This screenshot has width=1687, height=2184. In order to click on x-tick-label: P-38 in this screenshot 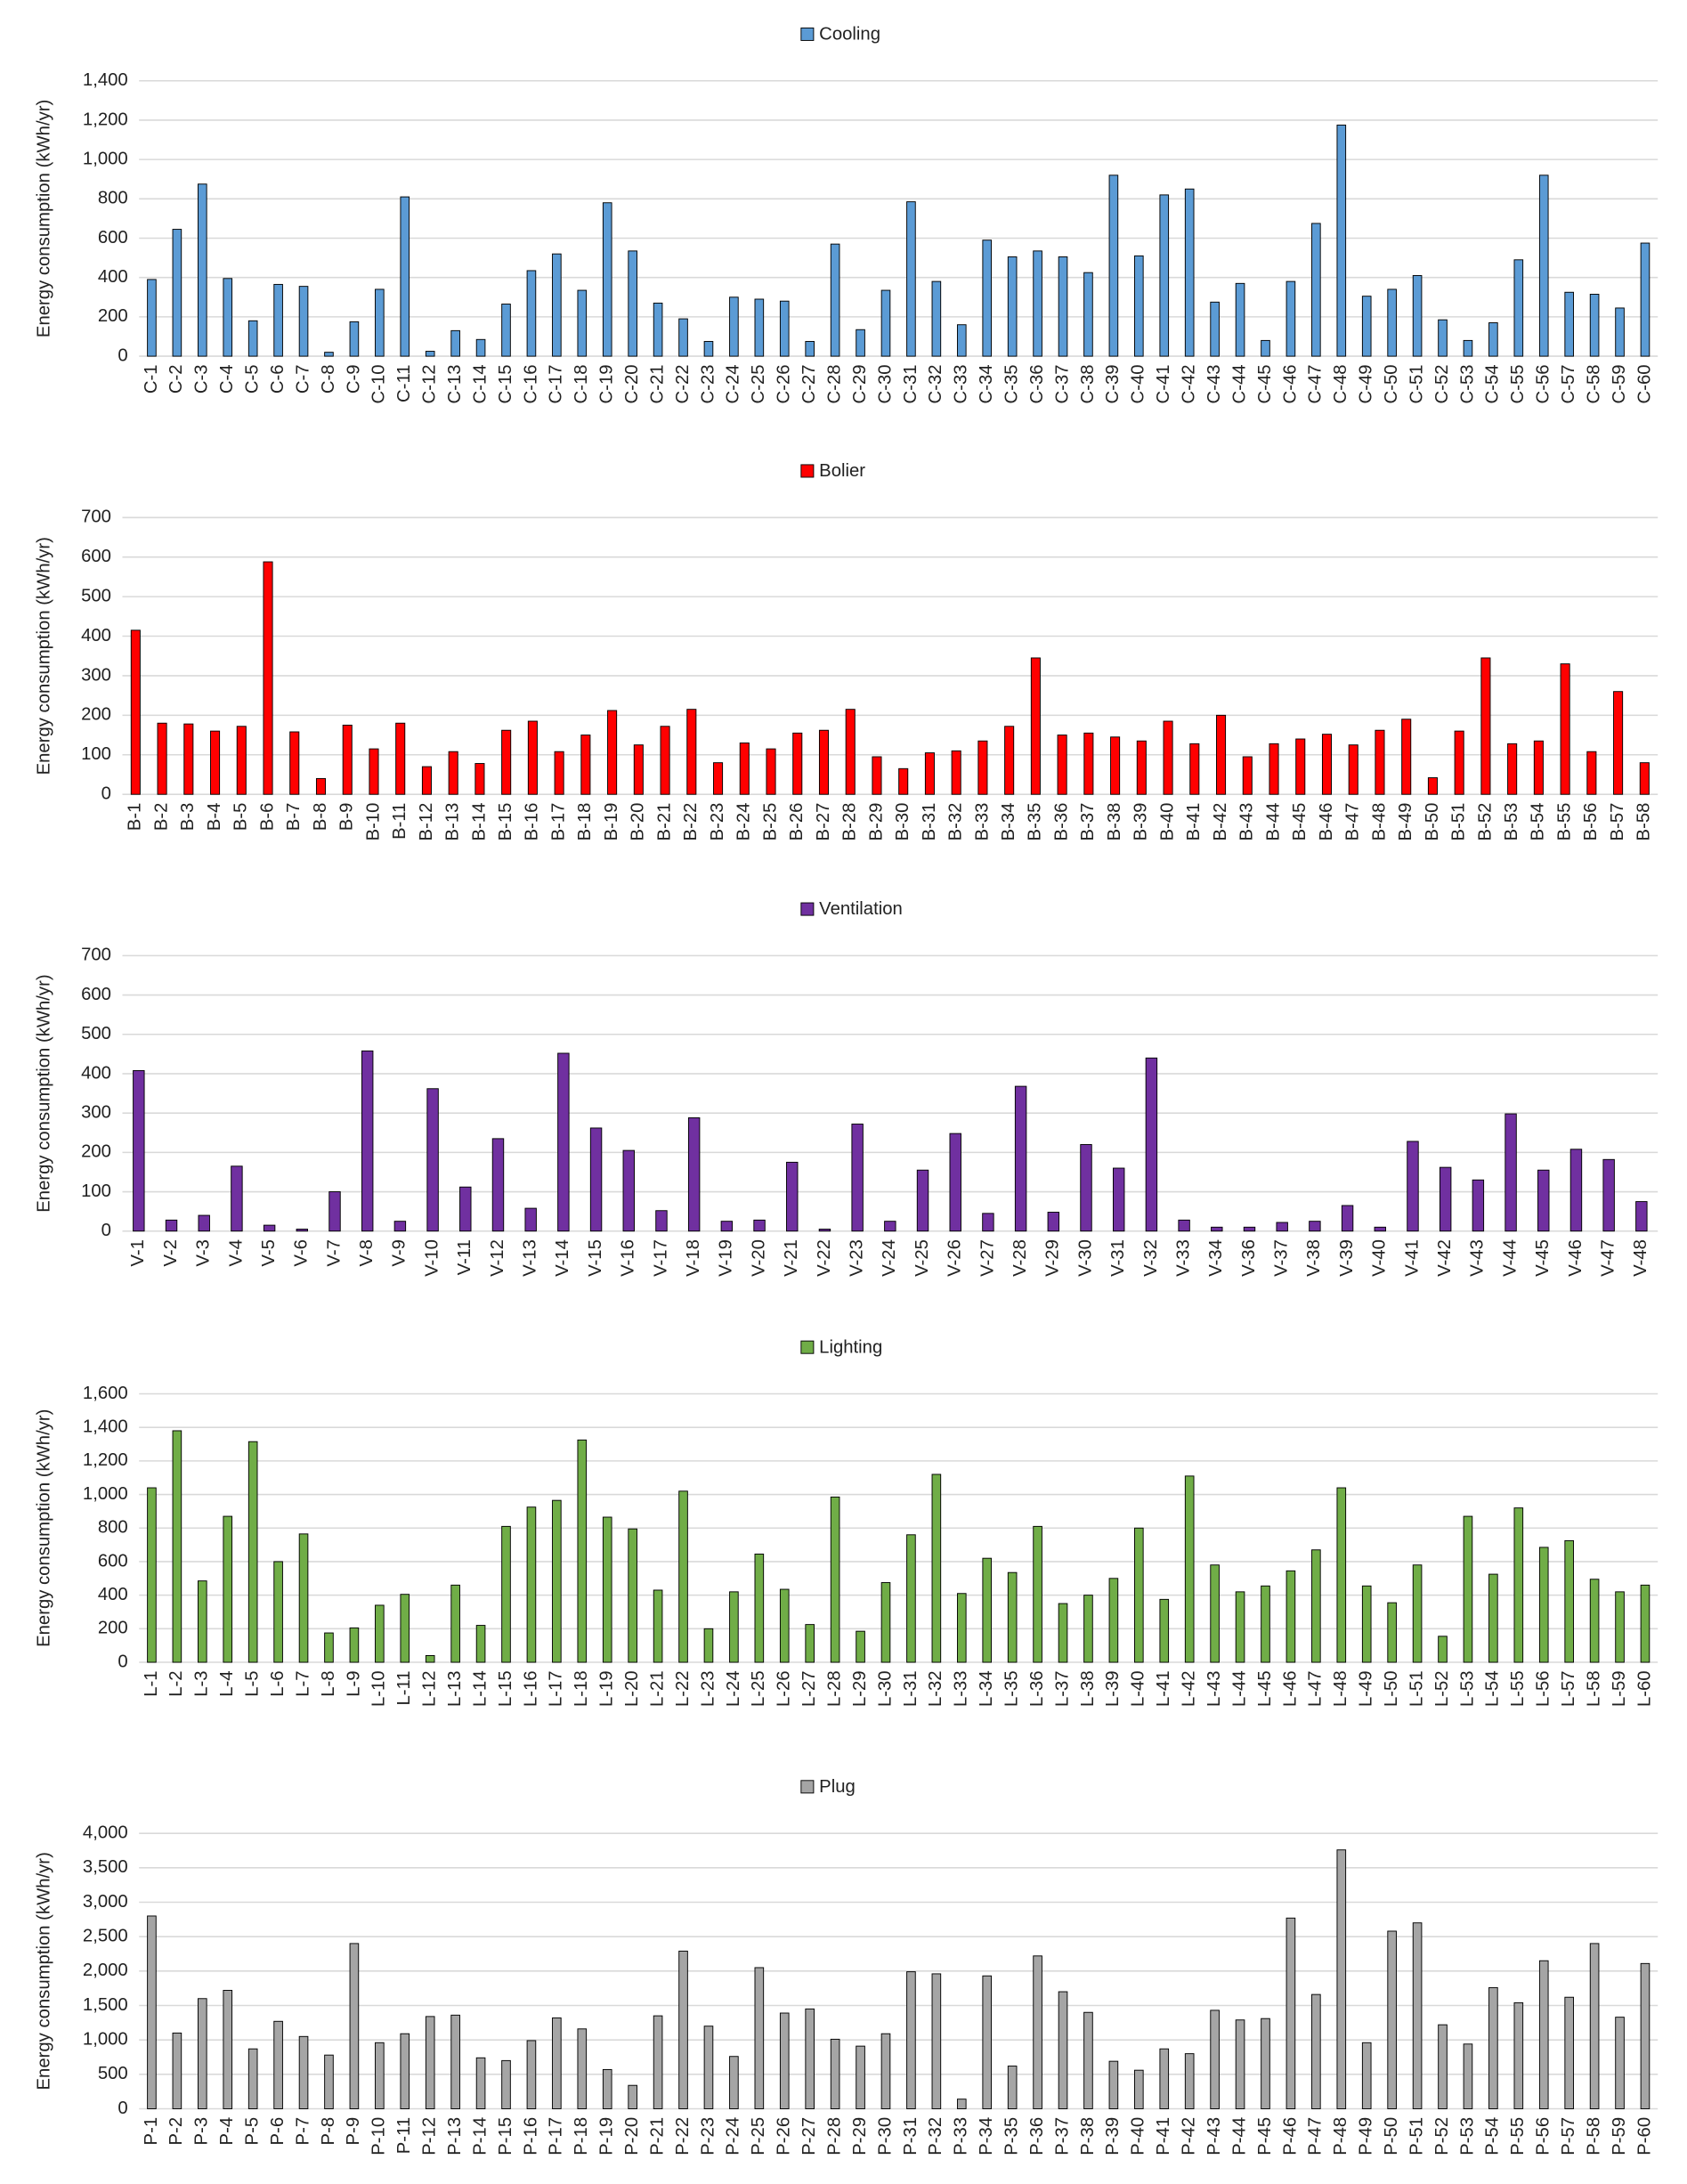, I will do `click(1088, 2136)`.